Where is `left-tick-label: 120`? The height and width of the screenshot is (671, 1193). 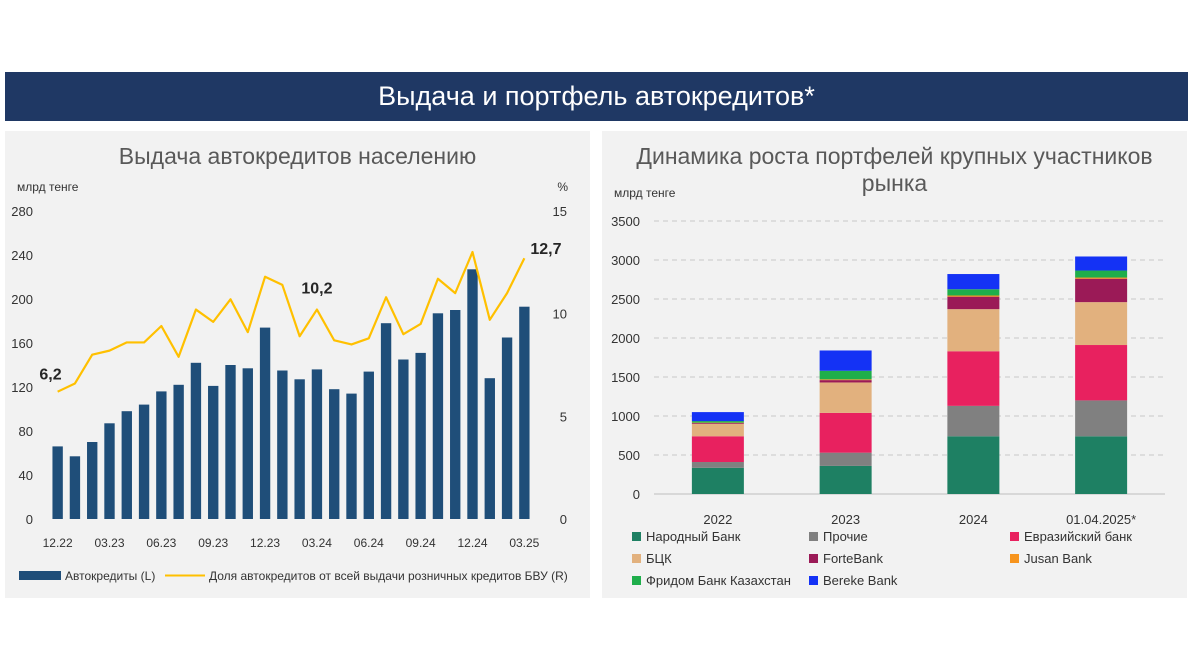
left-tick-label: 120 is located at coordinates (22, 387).